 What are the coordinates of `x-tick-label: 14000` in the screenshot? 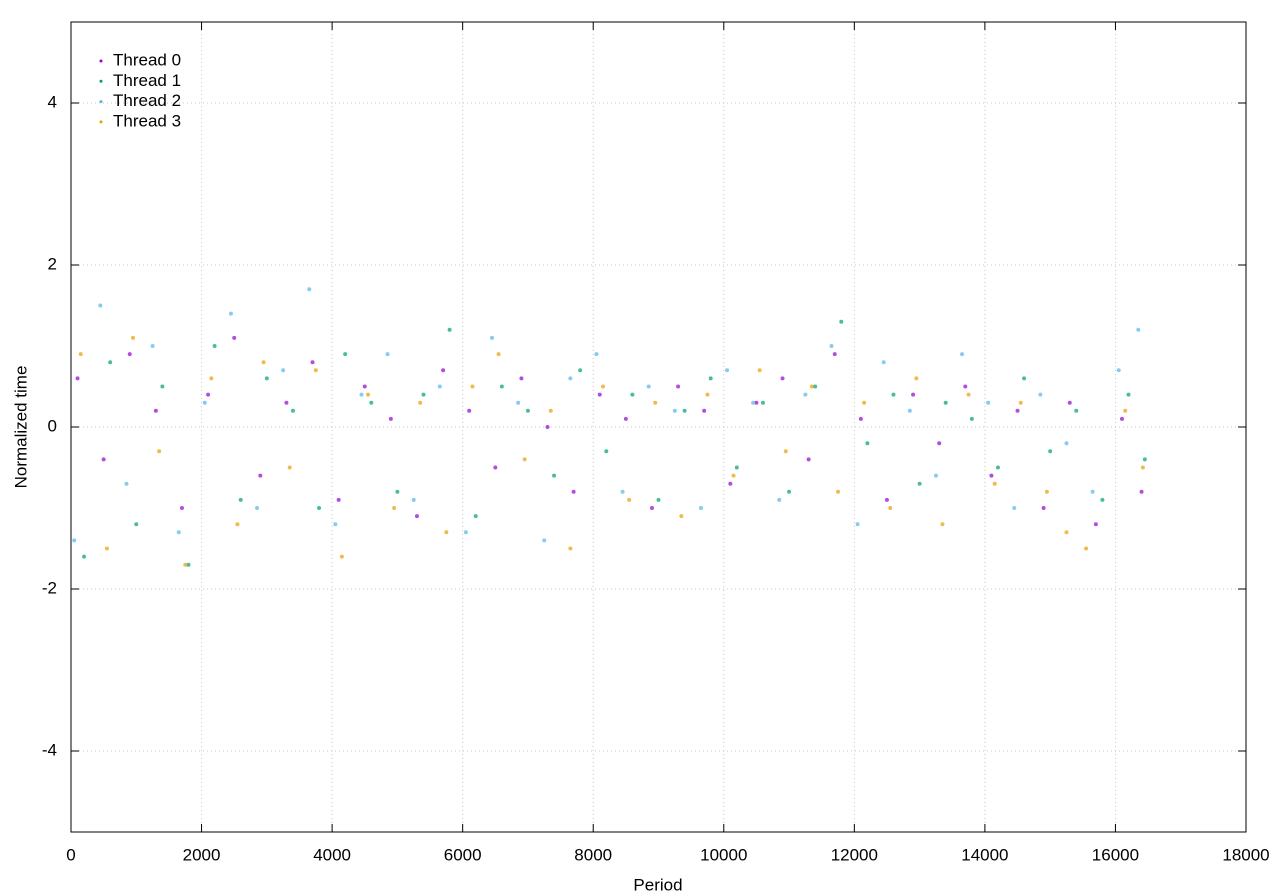 It's located at (984, 854).